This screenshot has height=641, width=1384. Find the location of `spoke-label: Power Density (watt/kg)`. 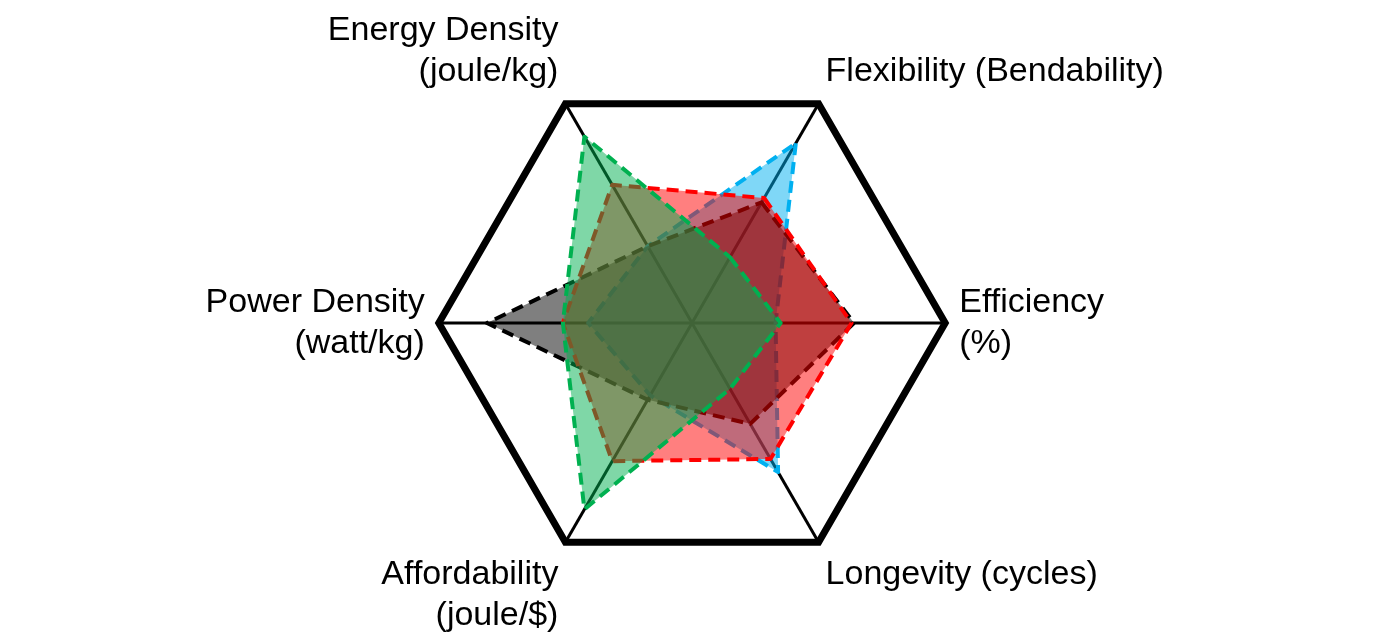

spoke-label: Power Density (watt/kg) is located at coordinates (315, 320).